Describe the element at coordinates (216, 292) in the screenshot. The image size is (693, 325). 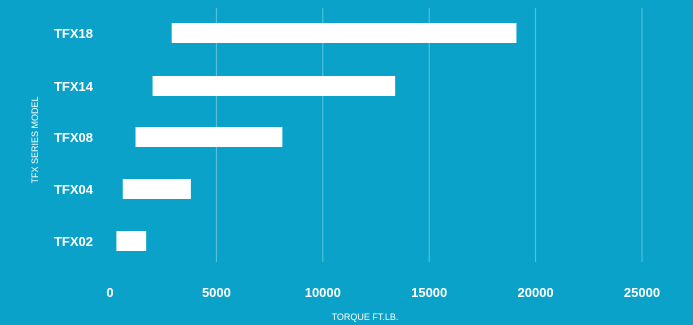
I see `x-tick-label: 5000` at that location.